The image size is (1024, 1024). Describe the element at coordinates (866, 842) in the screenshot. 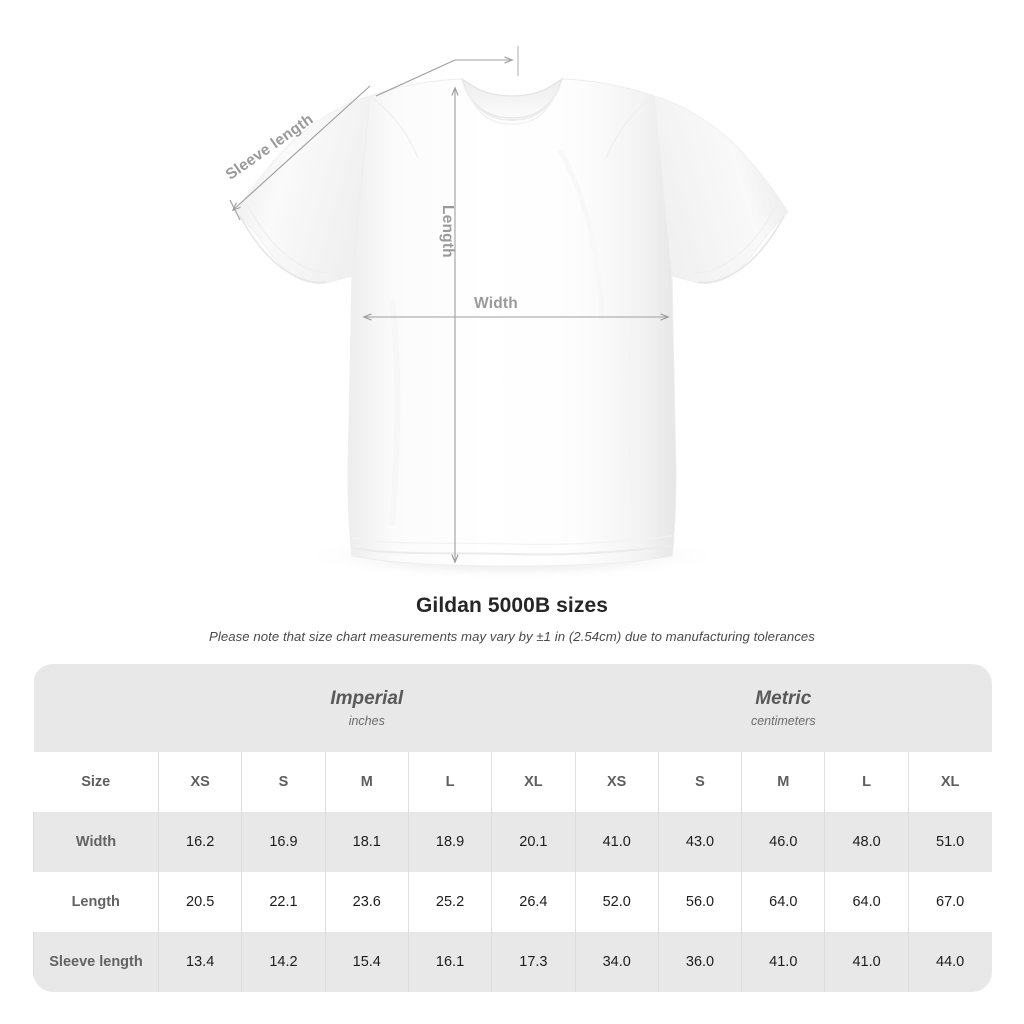

I see `table-cell: 48.0` at that location.